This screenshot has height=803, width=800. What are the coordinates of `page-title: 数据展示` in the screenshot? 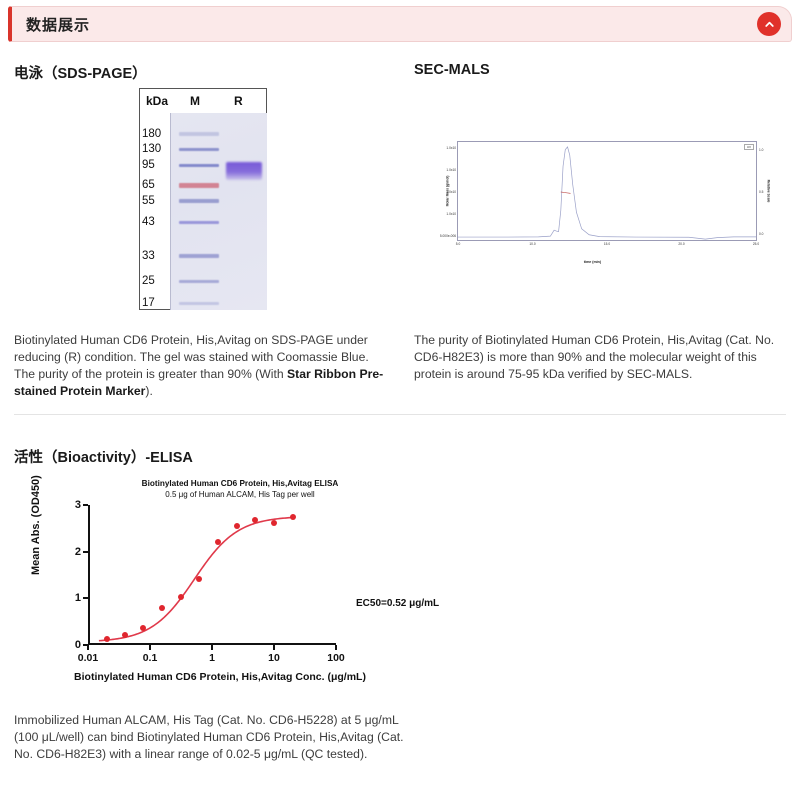 It's located at (58, 25).